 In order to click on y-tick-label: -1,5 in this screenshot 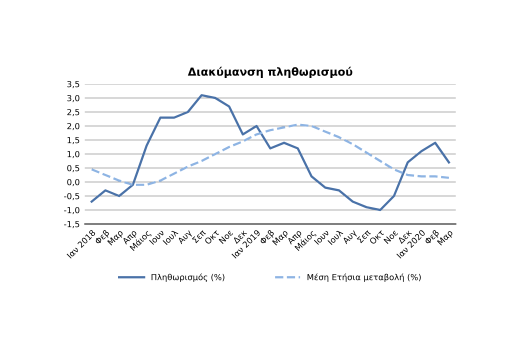, I will do `click(72, 224)`.